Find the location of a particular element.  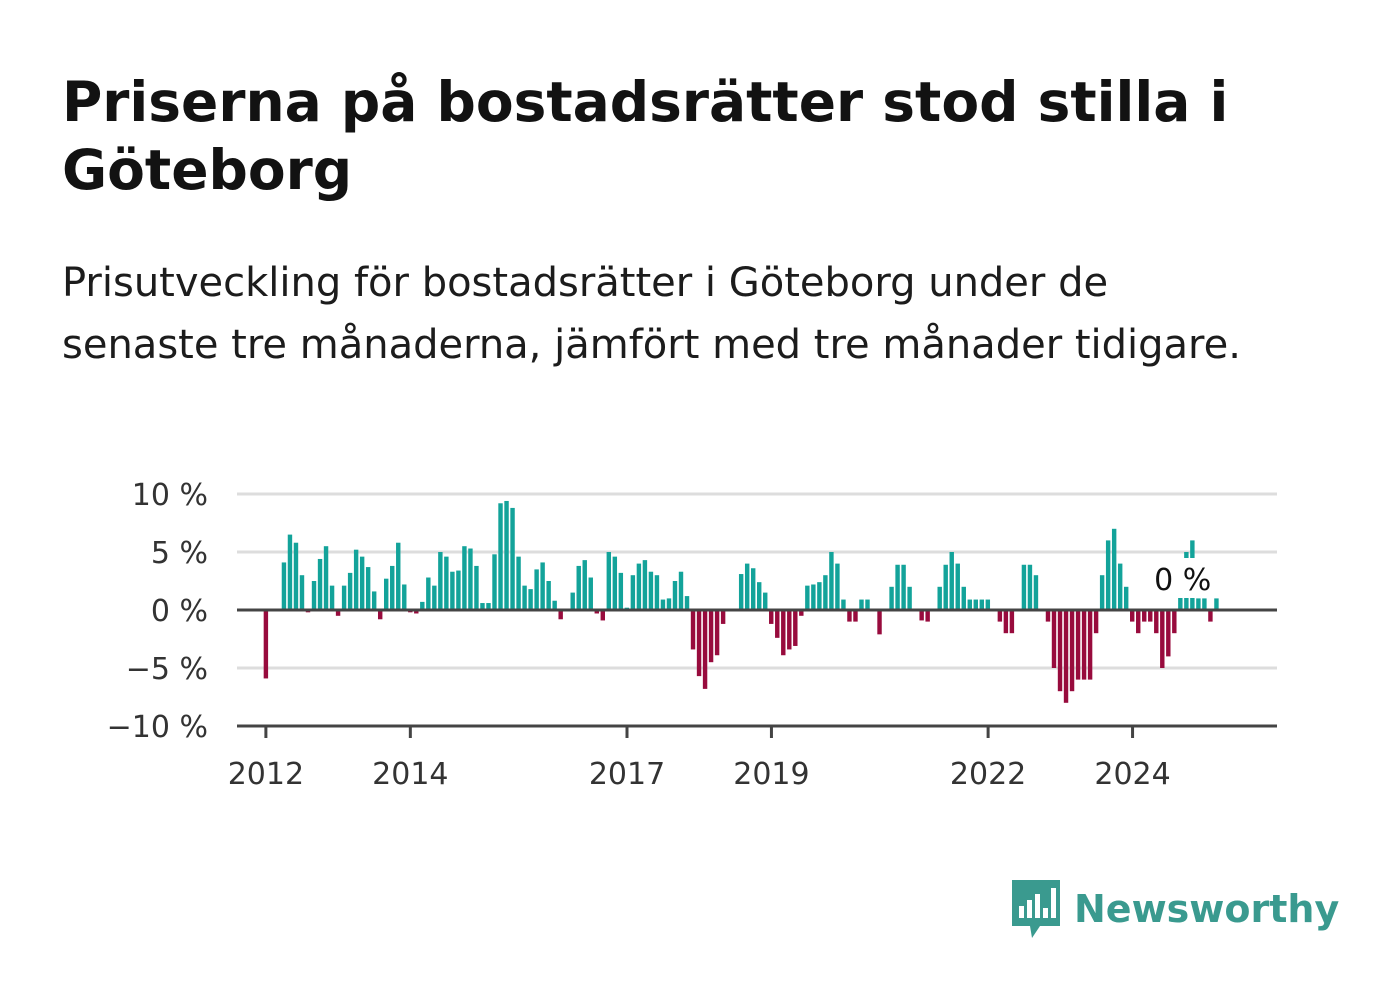

y-tick-label: −5 % is located at coordinates (167, 669).